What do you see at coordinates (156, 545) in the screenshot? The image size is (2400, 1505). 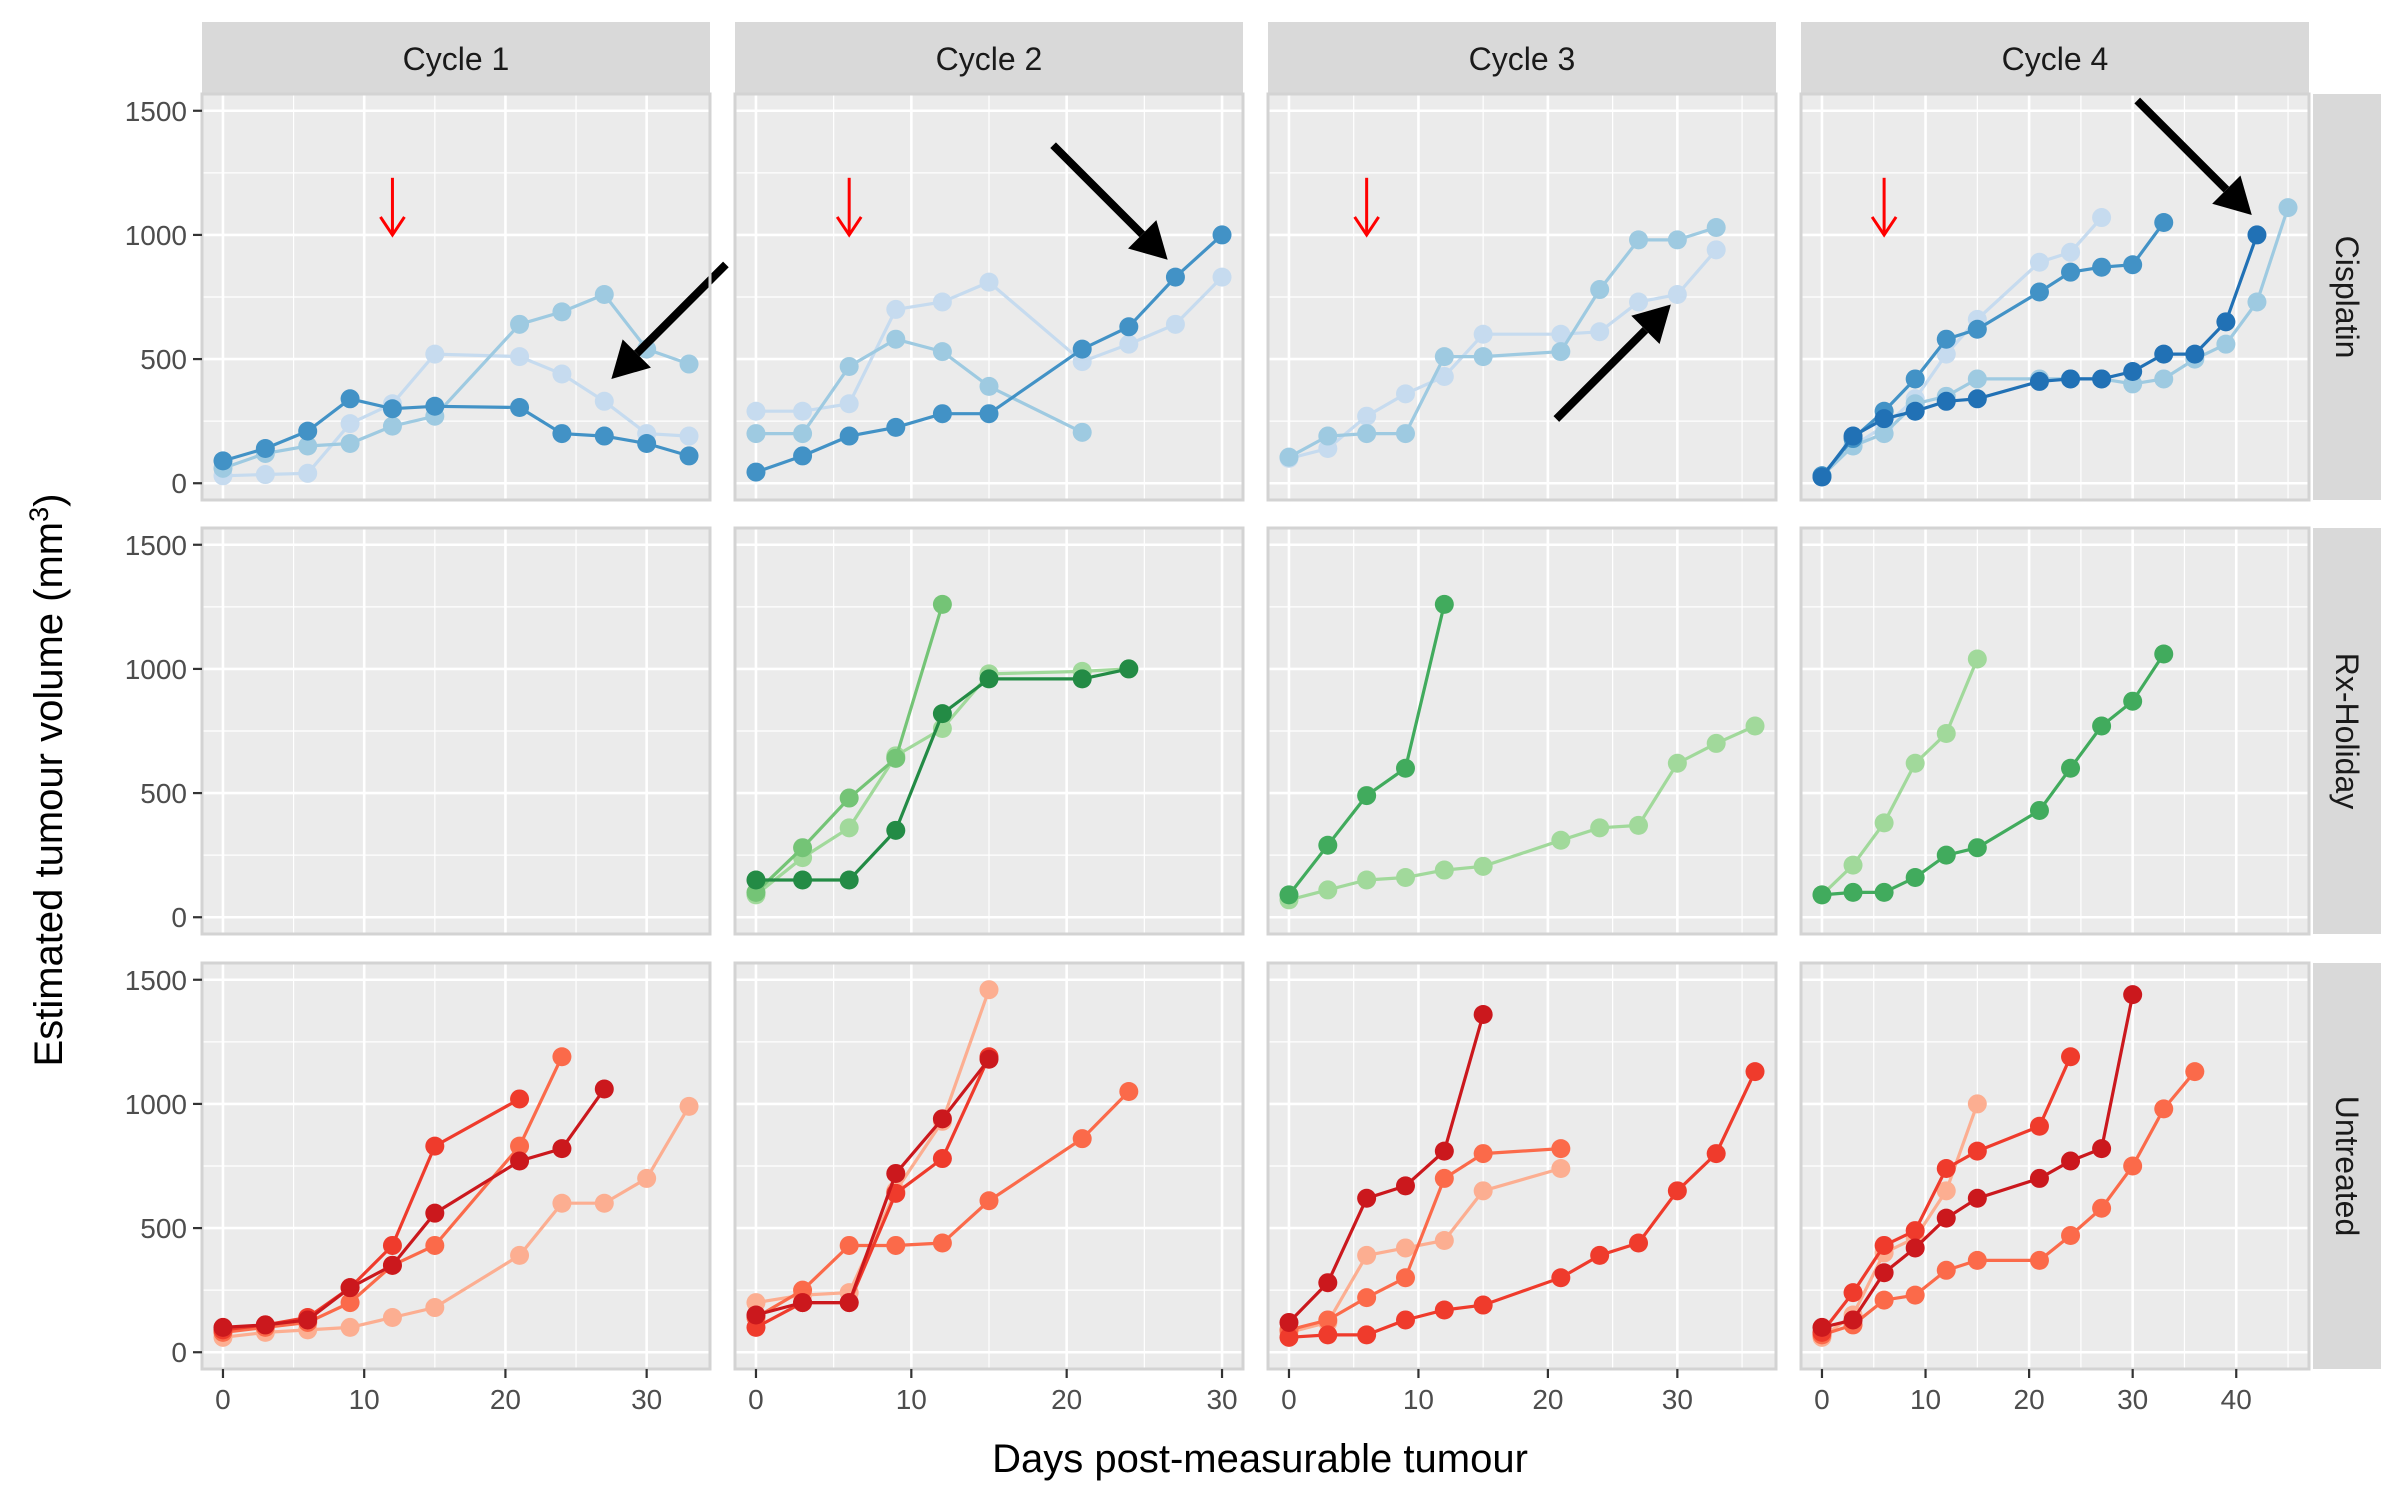 I see `y-tick-label: 1500` at bounding box center [156, 545].